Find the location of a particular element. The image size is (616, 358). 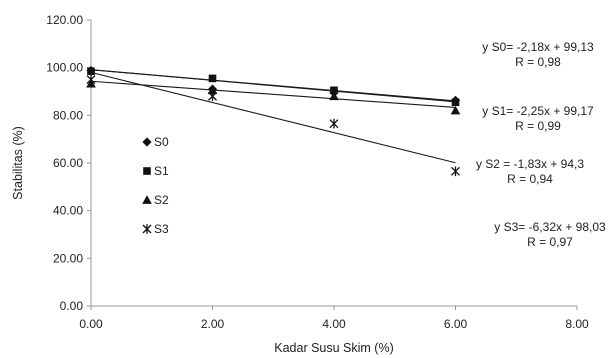

trendline-s1 is located at coordinates (273, 86).